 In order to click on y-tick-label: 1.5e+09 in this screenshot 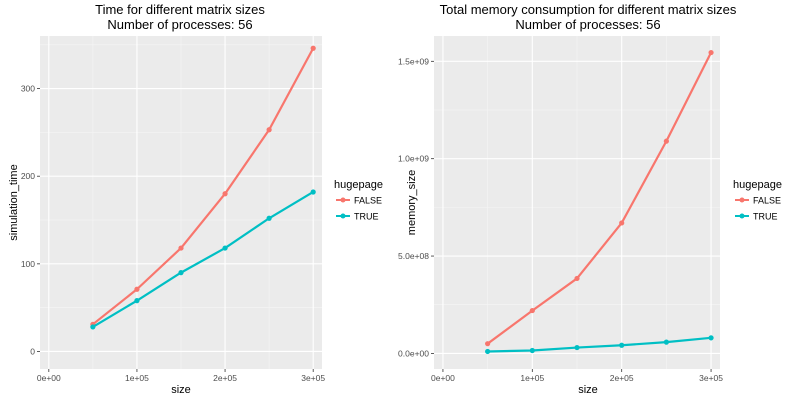, I will do `click(413, 61)`.